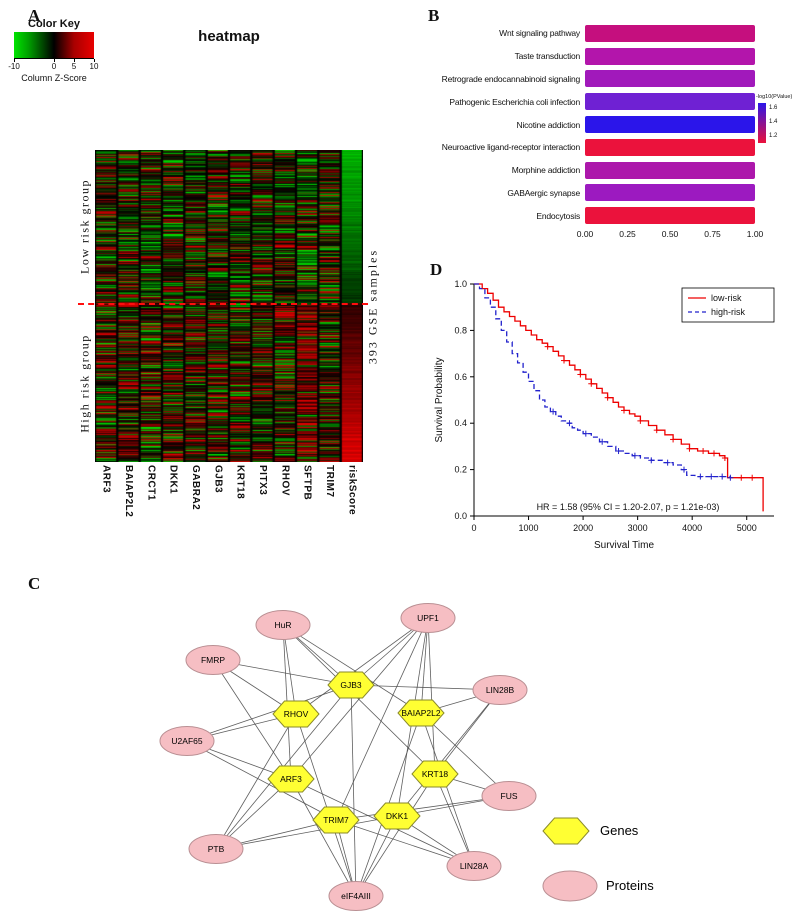  Describe the element at coordinates (434, 15) in the screenshot. I see `panel-b-label: B` at that location.